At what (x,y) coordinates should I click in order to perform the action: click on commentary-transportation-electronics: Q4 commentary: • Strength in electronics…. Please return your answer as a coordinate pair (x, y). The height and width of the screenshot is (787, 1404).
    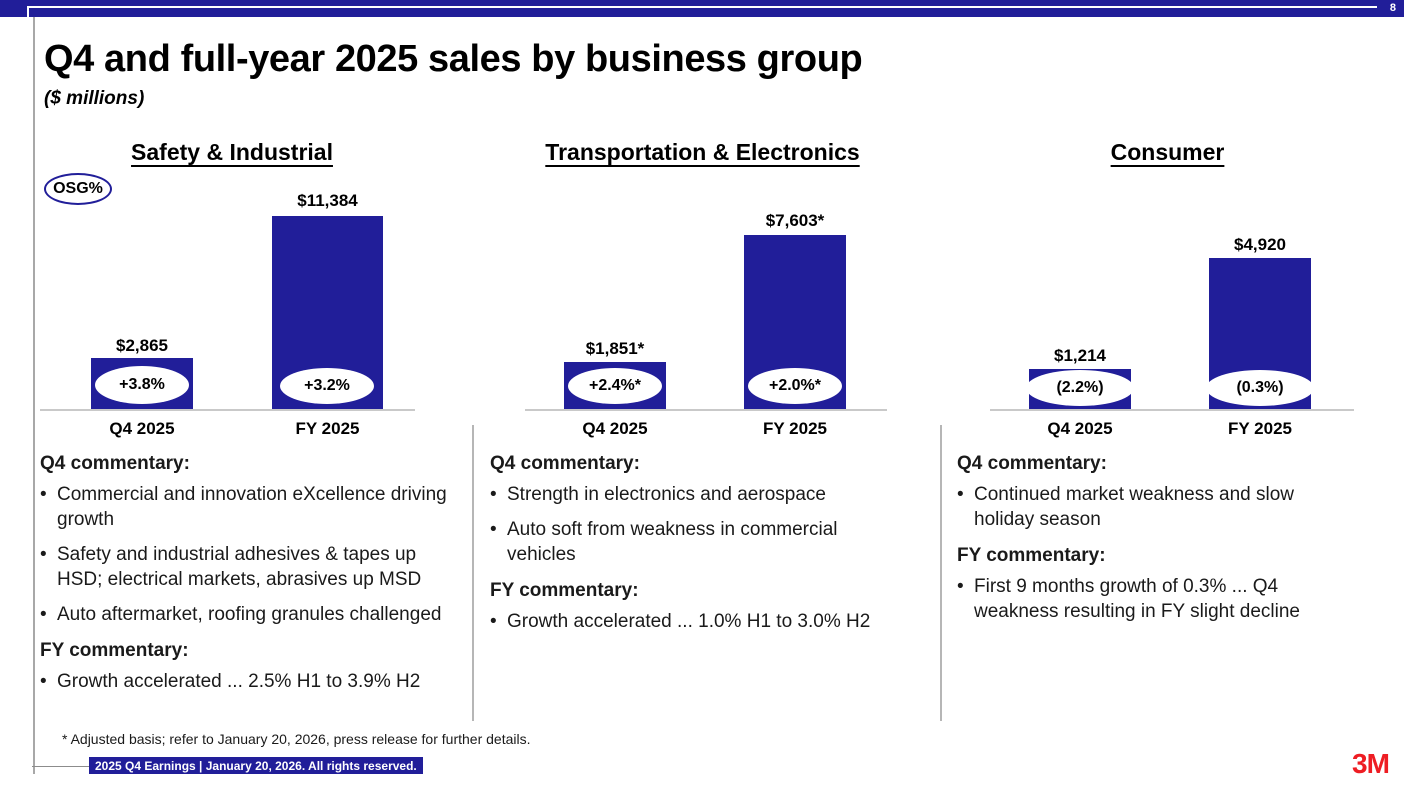
    Looking at the image, I should click on (690, 548).